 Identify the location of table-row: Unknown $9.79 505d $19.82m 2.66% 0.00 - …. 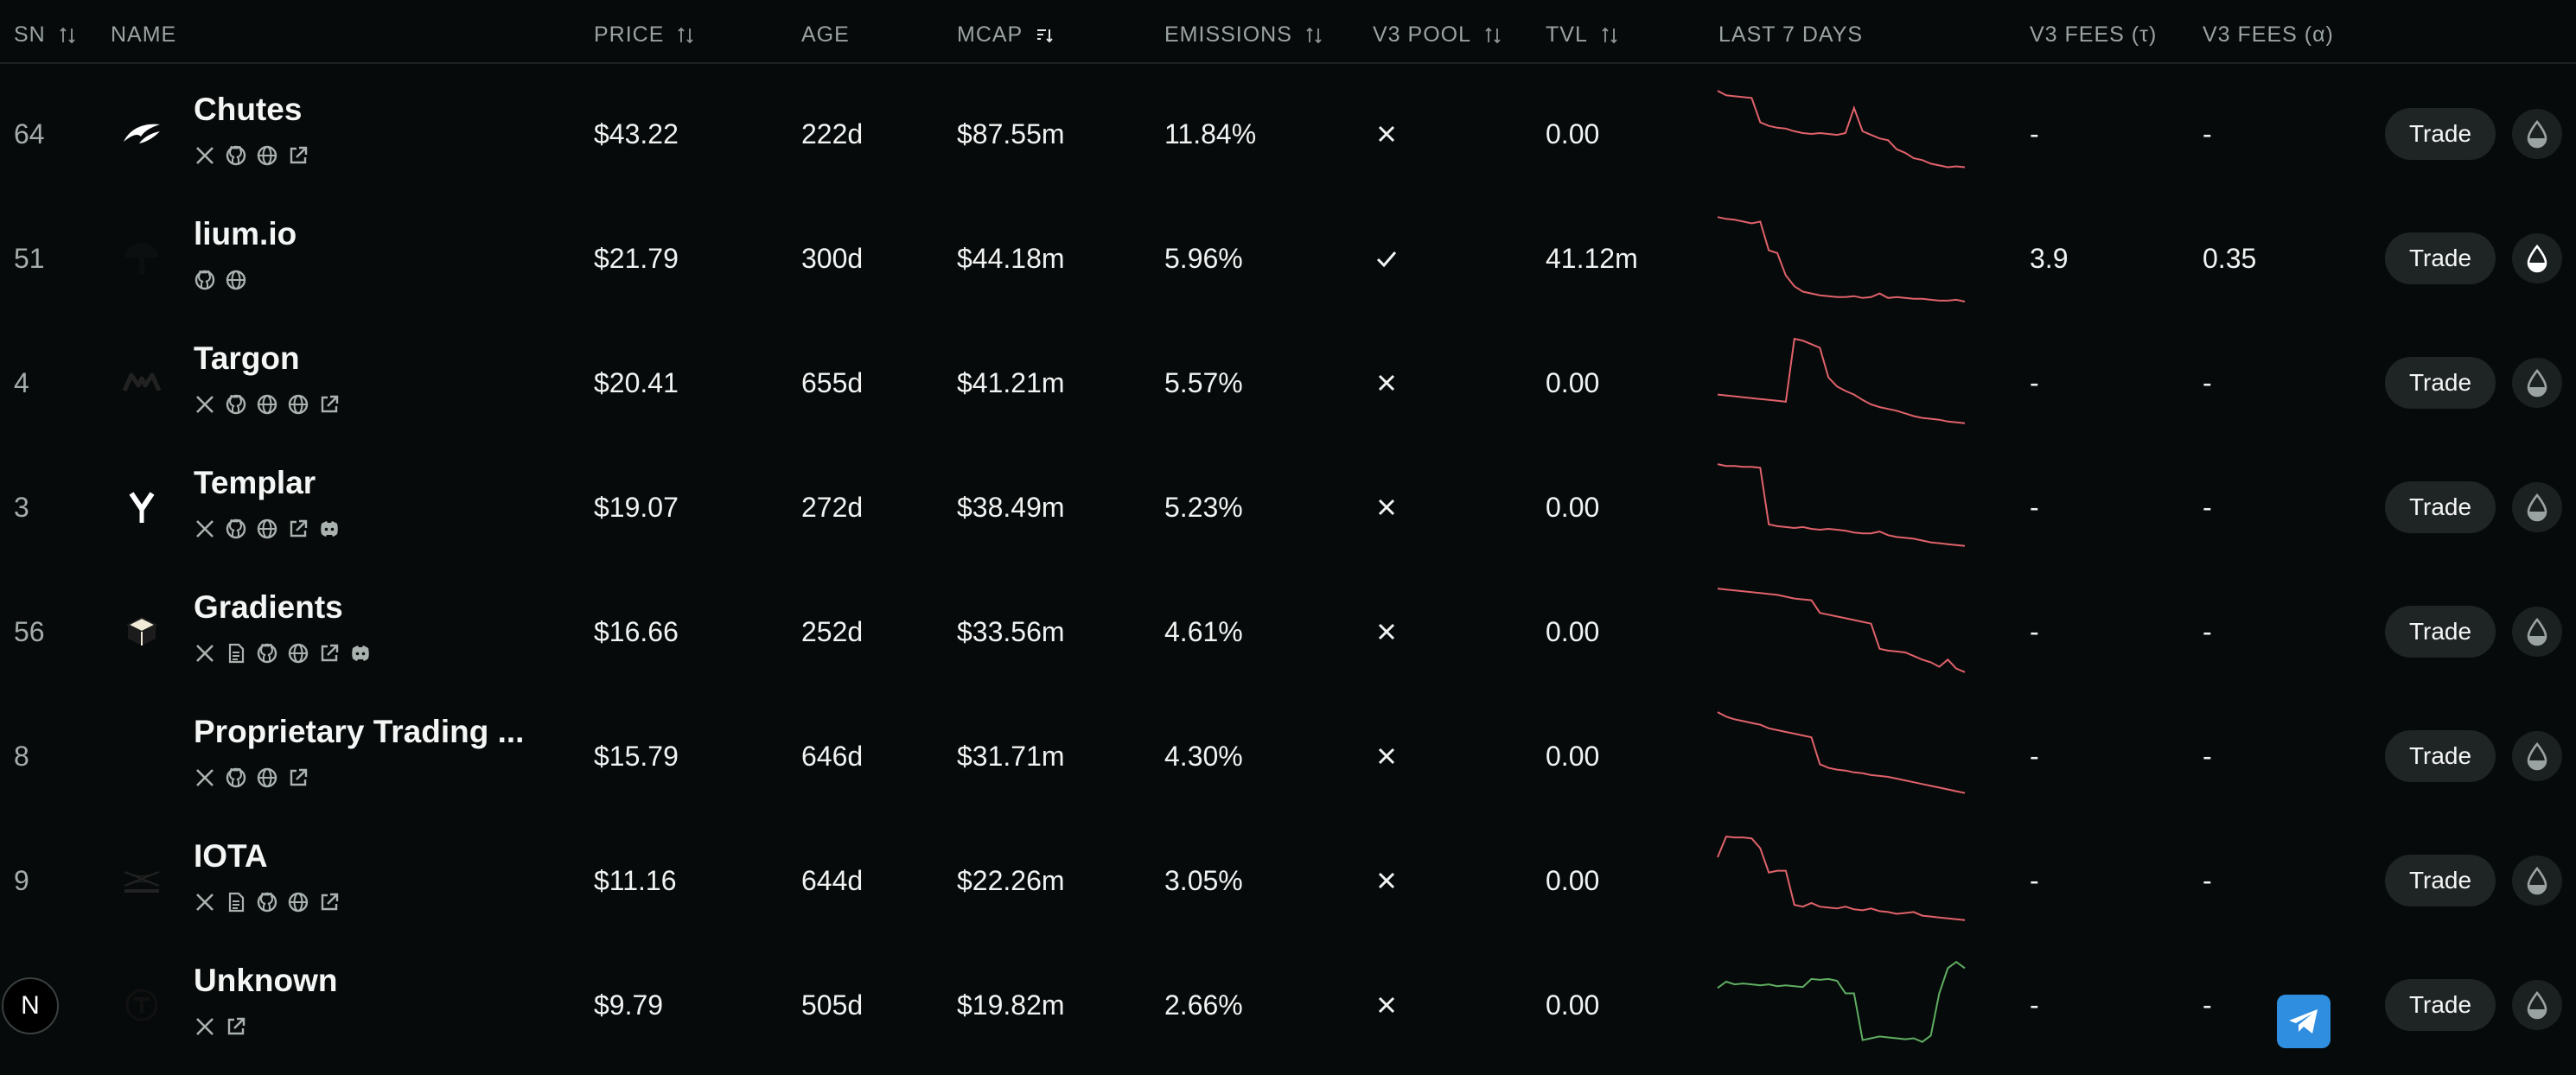
(1288, 1005).